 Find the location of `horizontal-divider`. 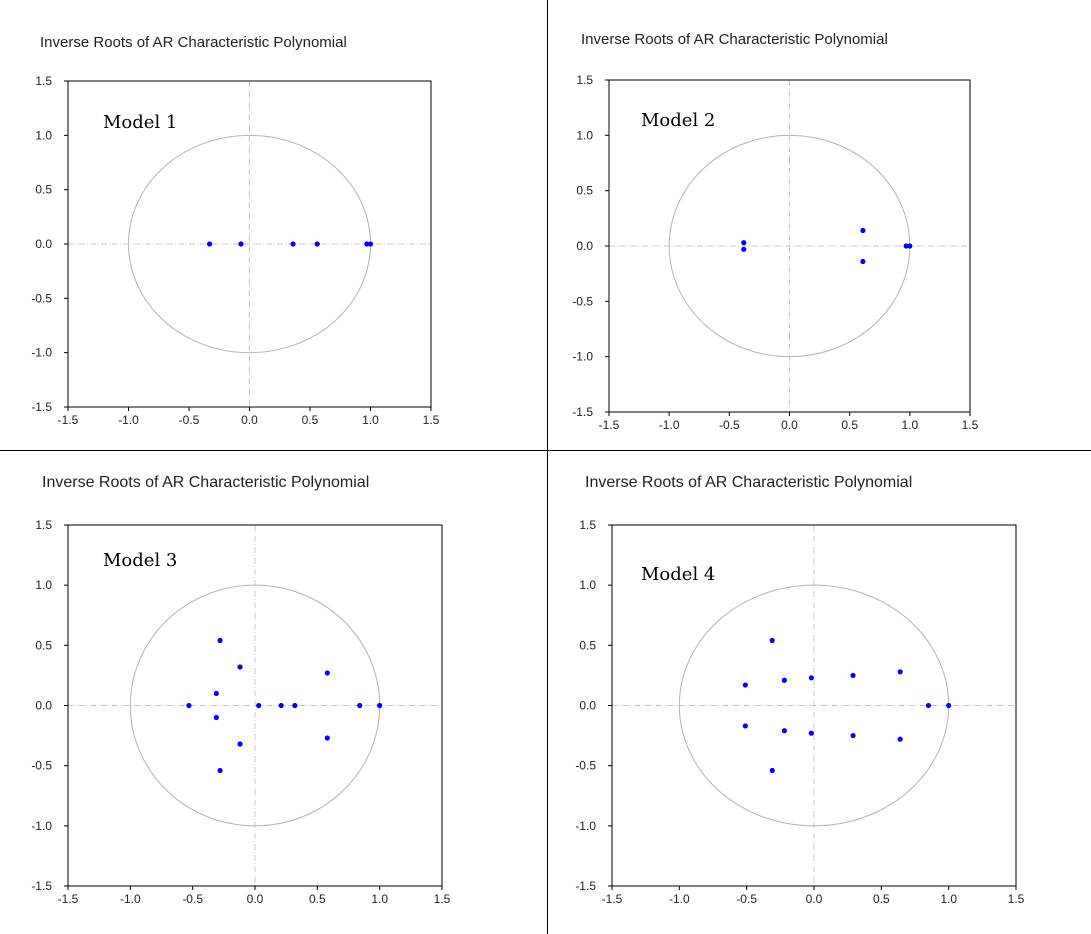

horizontal-divider is located at coordinates (545, 450).